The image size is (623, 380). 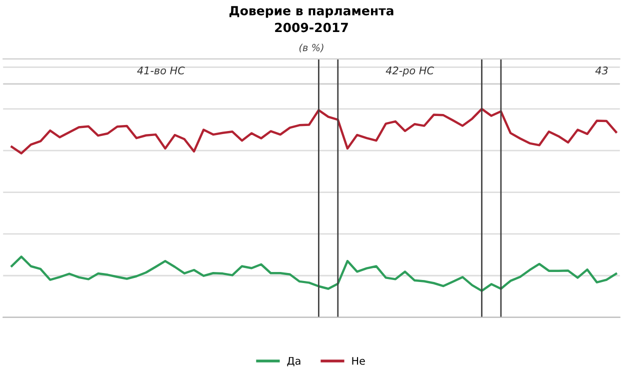 What do you see at coordinates (161, 70) in the screenshot?
I see `text: 41-во НС` at bounding box center [161, 70].